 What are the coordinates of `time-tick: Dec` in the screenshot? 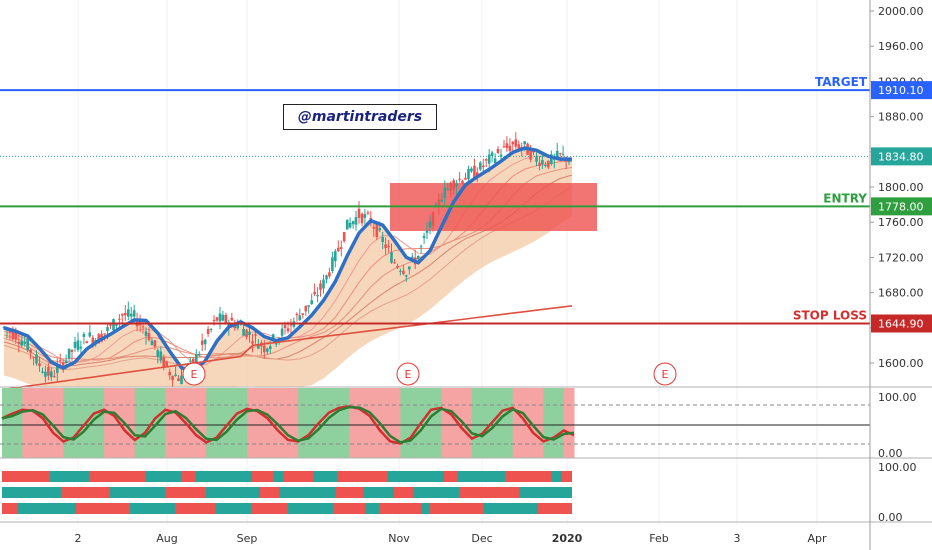 It's located at (481, 538).